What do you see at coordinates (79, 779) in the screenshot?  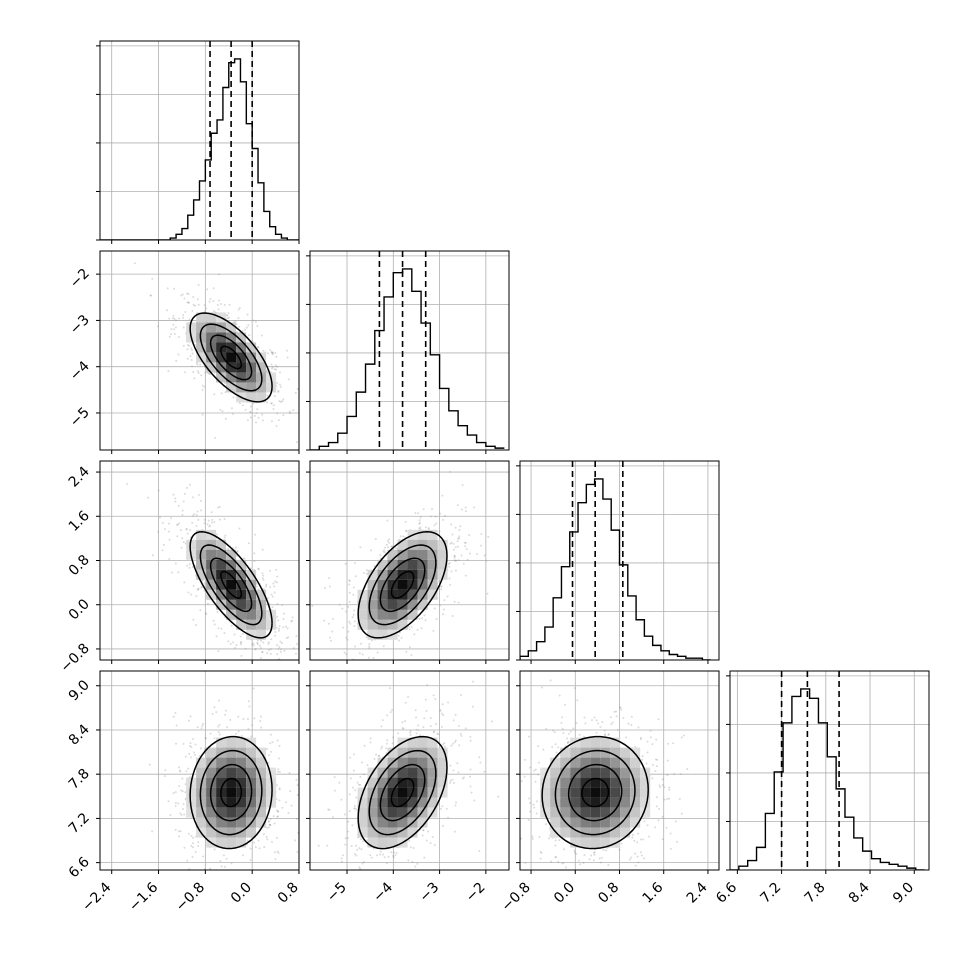 I see `y-tick-label: 7.8` at bounding box center [79, 779].